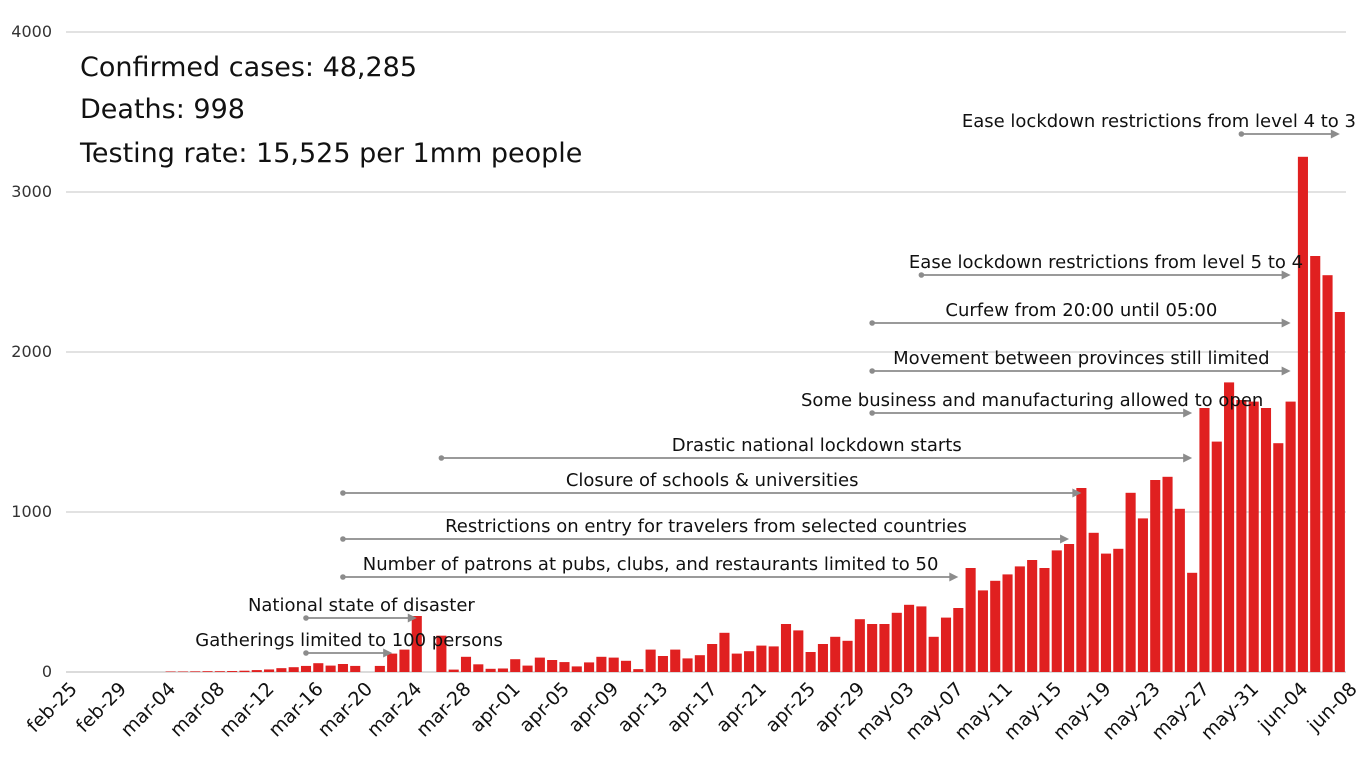  I want to click on y-tick-label: 0, so click(47, 671).